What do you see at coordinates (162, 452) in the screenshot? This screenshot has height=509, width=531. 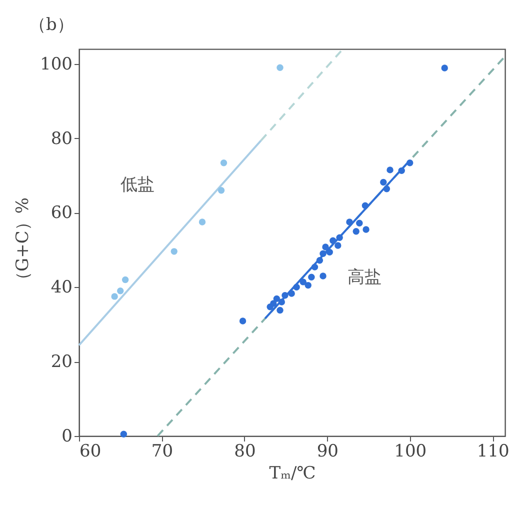 I see `x-tick-label: 70` at bounding box center [162, 452].